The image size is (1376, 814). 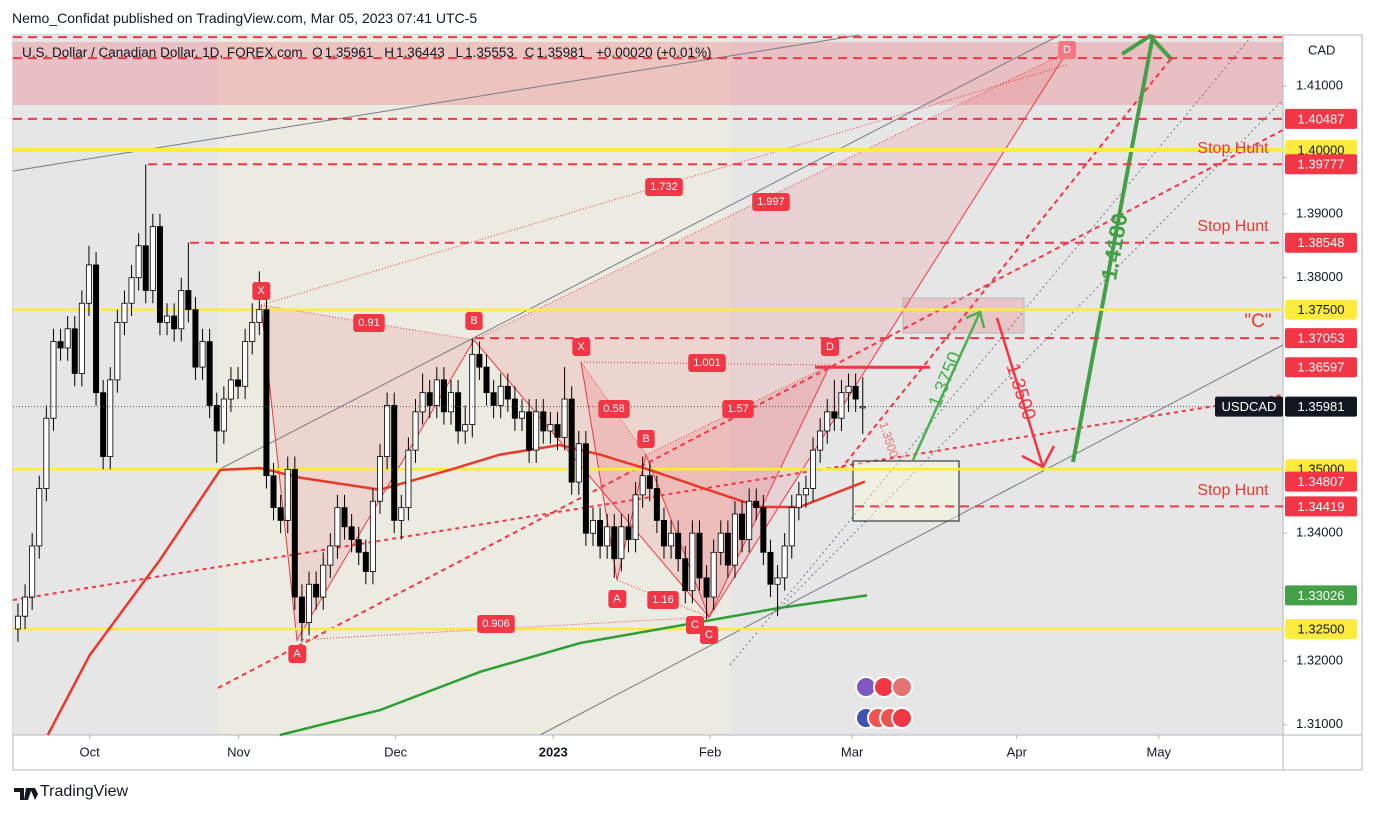 I want to click on ohlc-letter: C, so click(x=529, y=52).